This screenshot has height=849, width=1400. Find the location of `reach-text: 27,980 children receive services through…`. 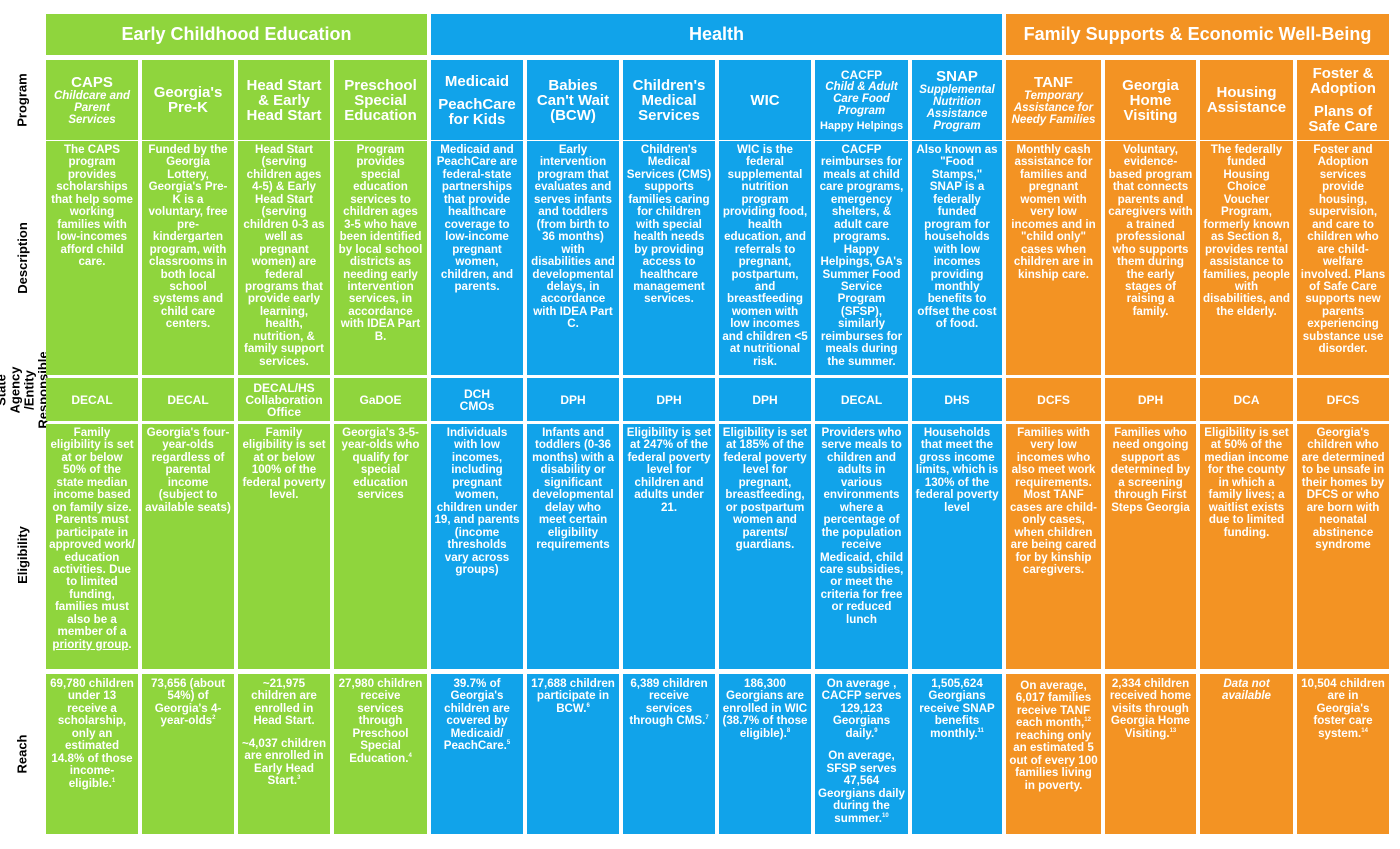

reach-text: 27,980 children receive services through… is located at coordinates (380, 721).